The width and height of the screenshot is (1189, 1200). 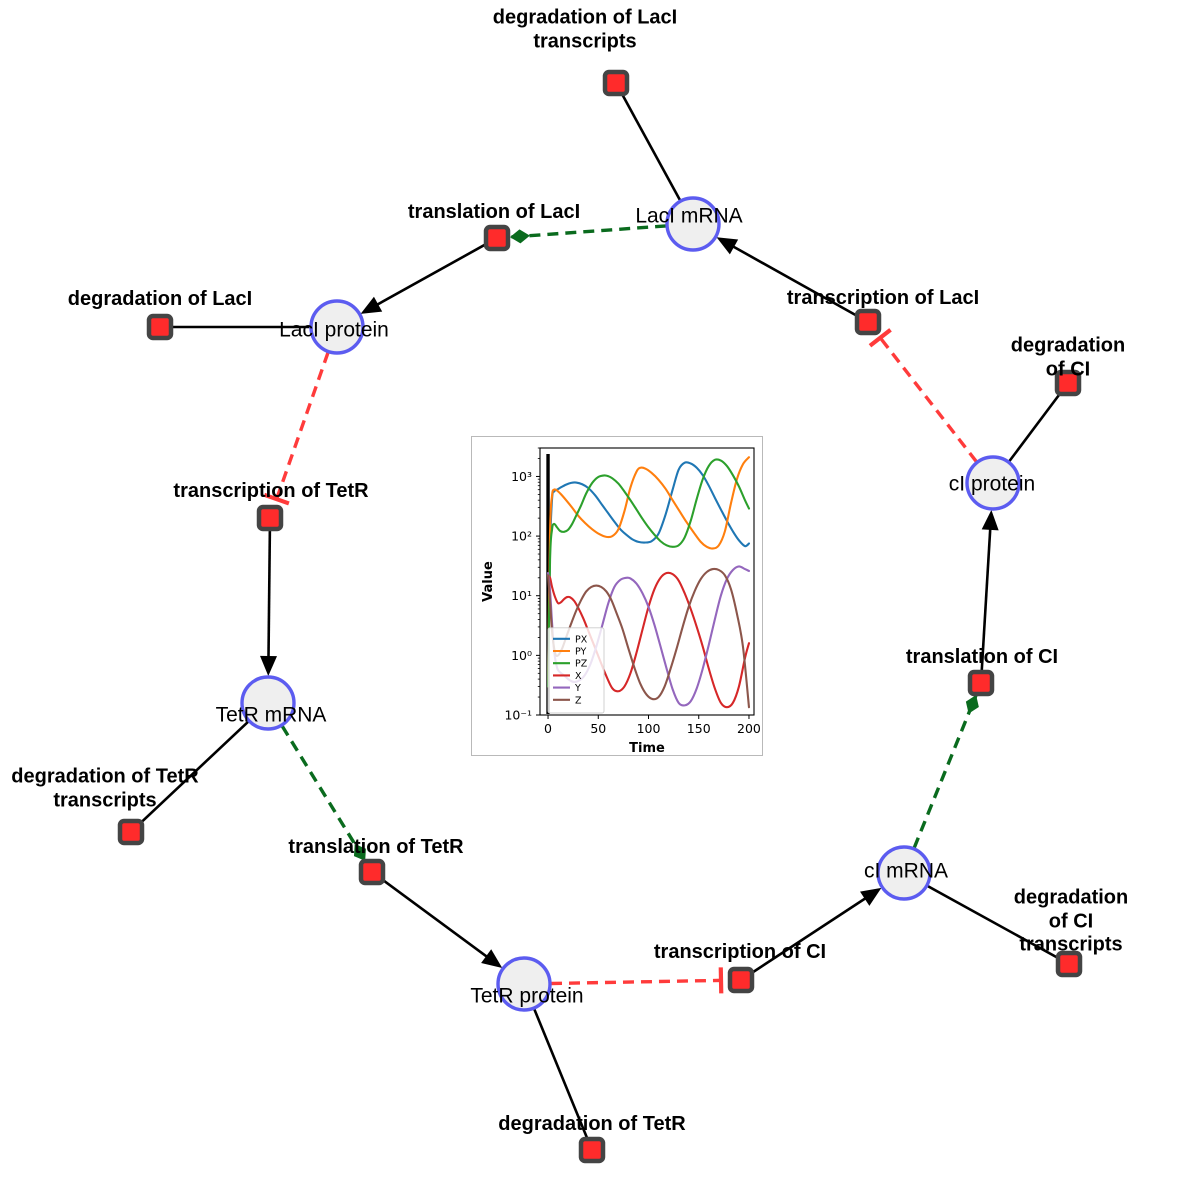 What do you see at coordinates (488, 581) in the screenshot?
I see `y-axis-label: Value` at bounding box center [488, 581].